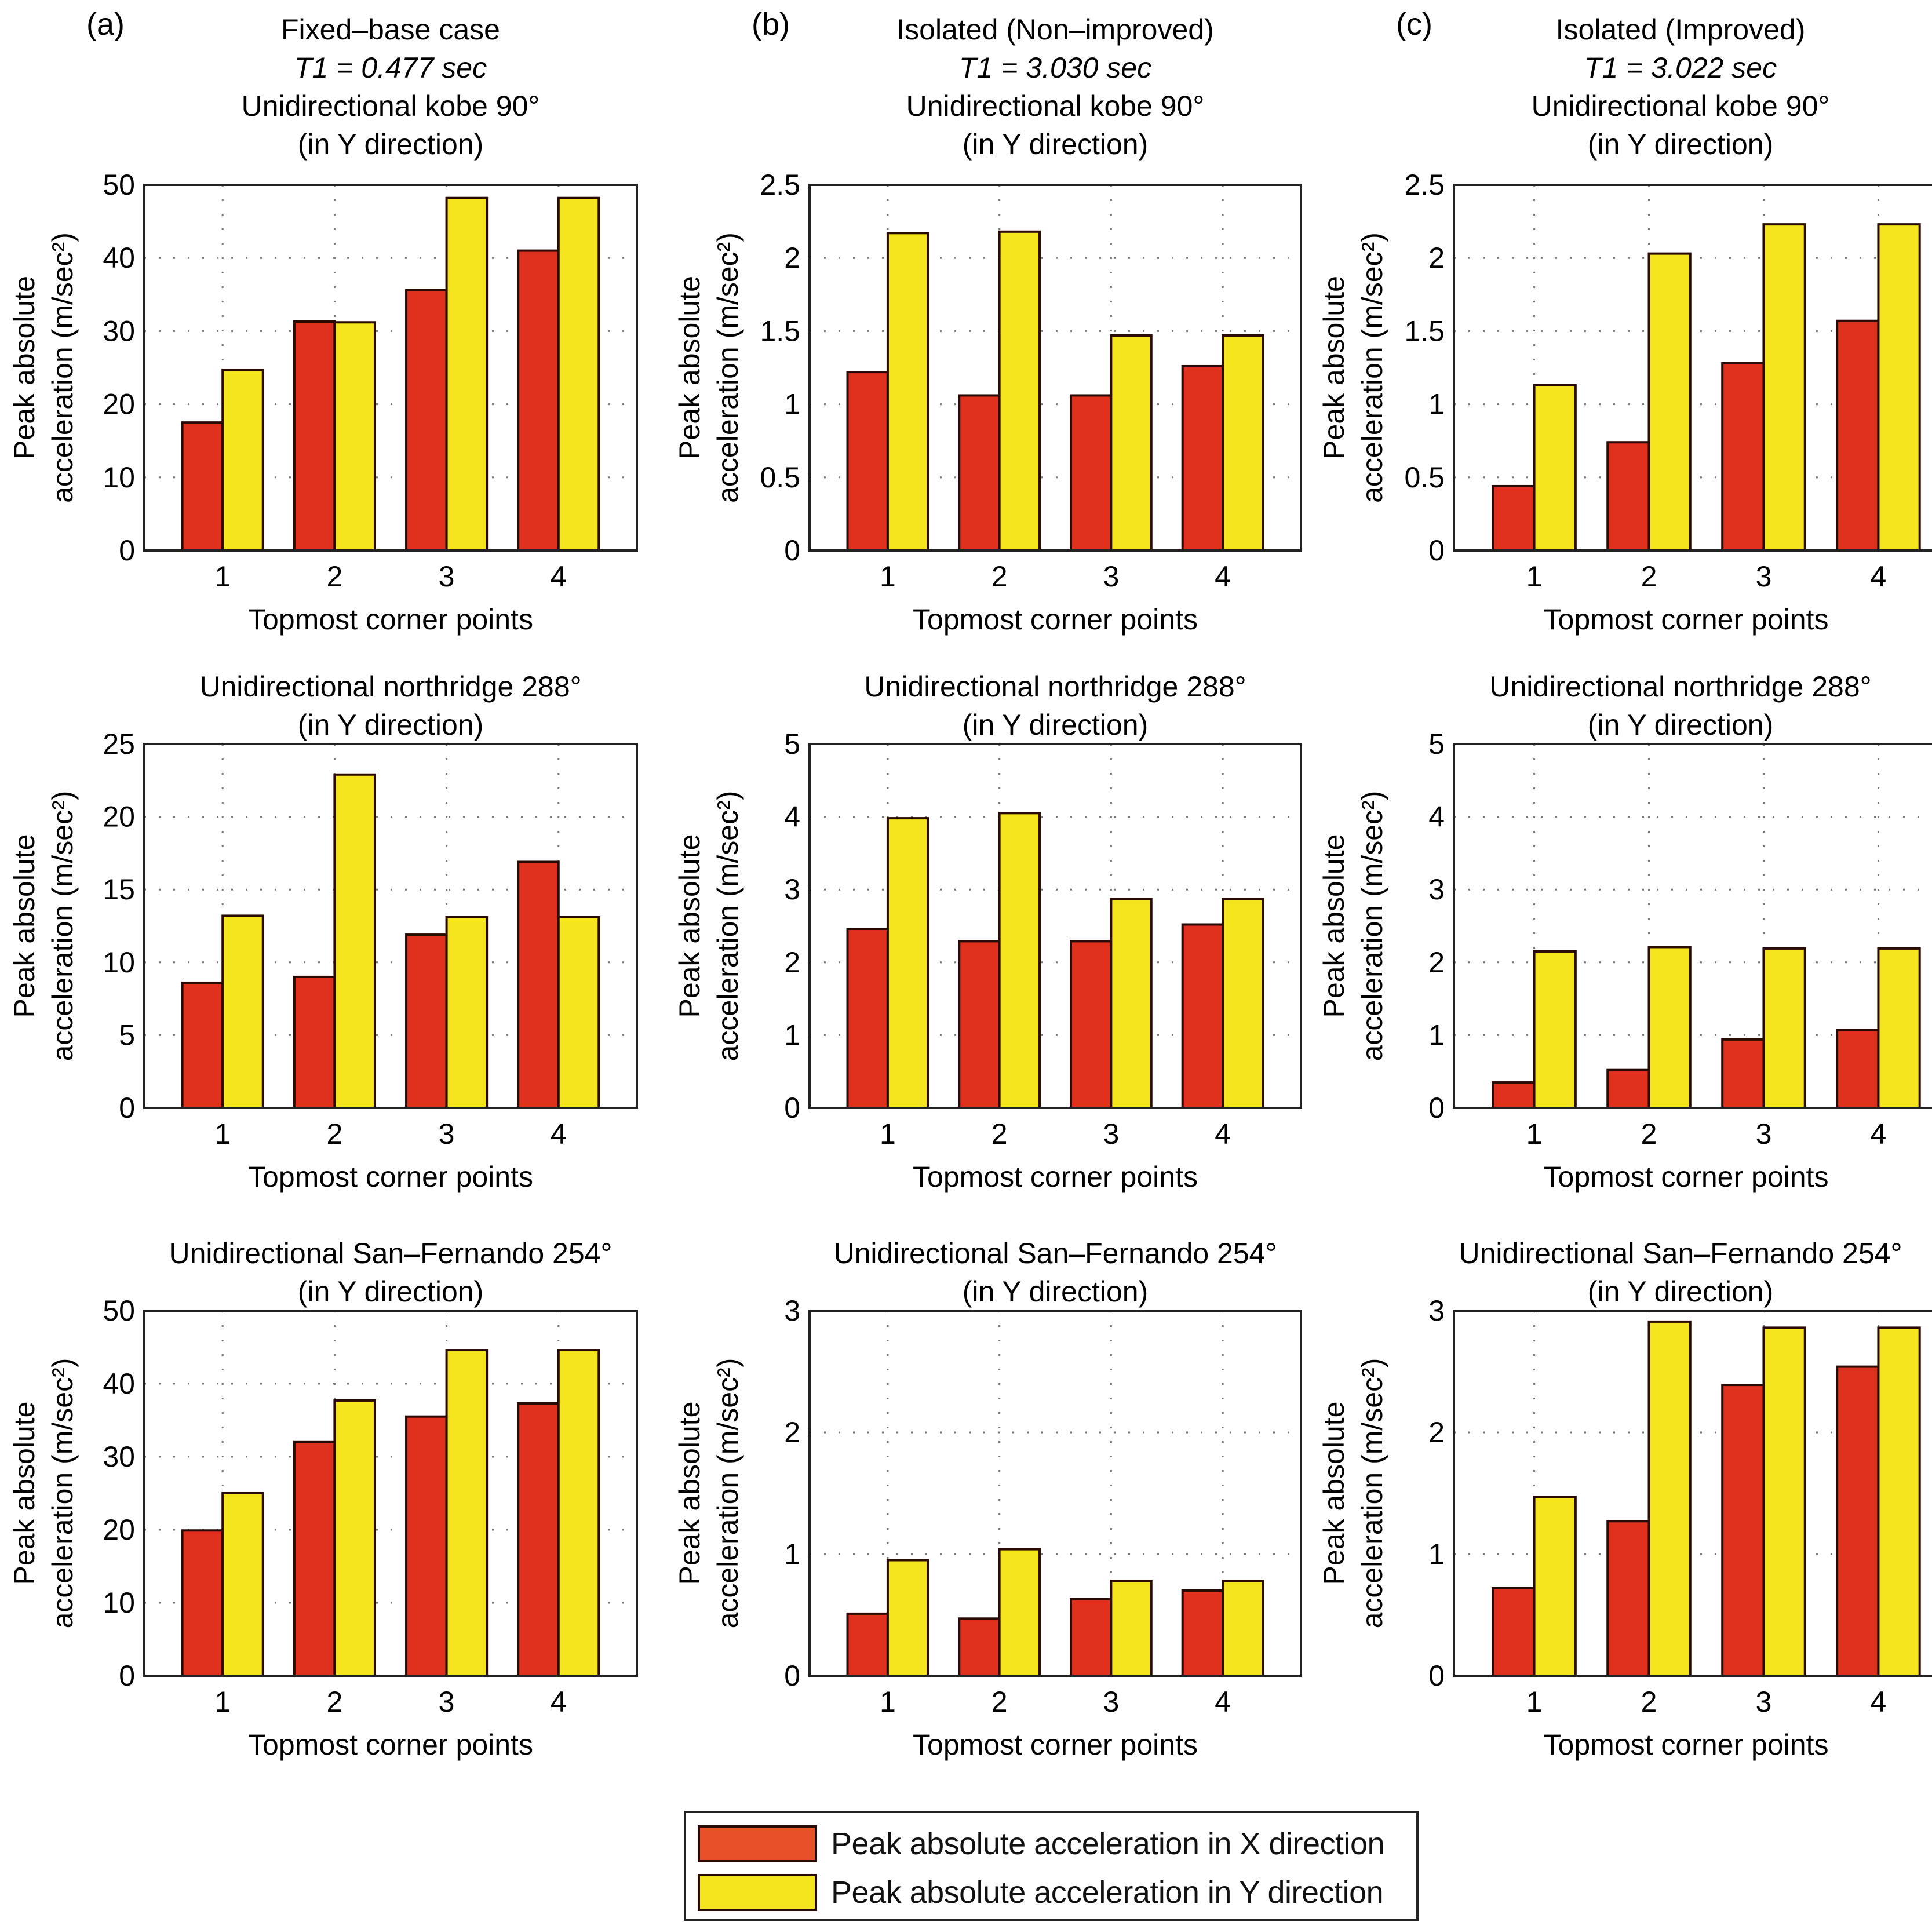 The image size is (1932, 1922). Describe the element at coordinates (119, 889) in the screenshot. I see `y-tick-label: 15` at that location.